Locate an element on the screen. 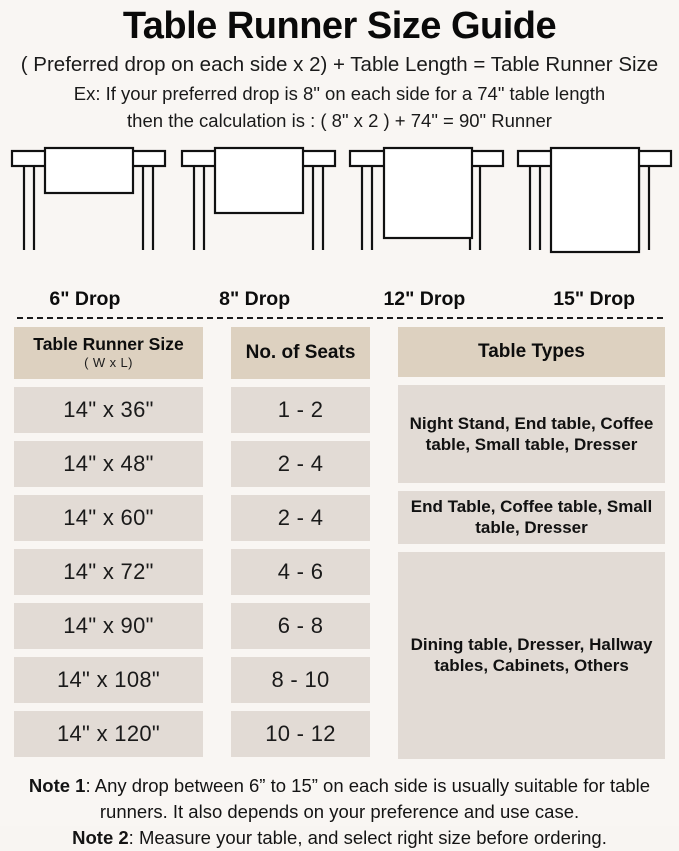 This screenshot has width=679, height=851. column-header-seats-title: No. of Seats is located at coordinates (300, 352).